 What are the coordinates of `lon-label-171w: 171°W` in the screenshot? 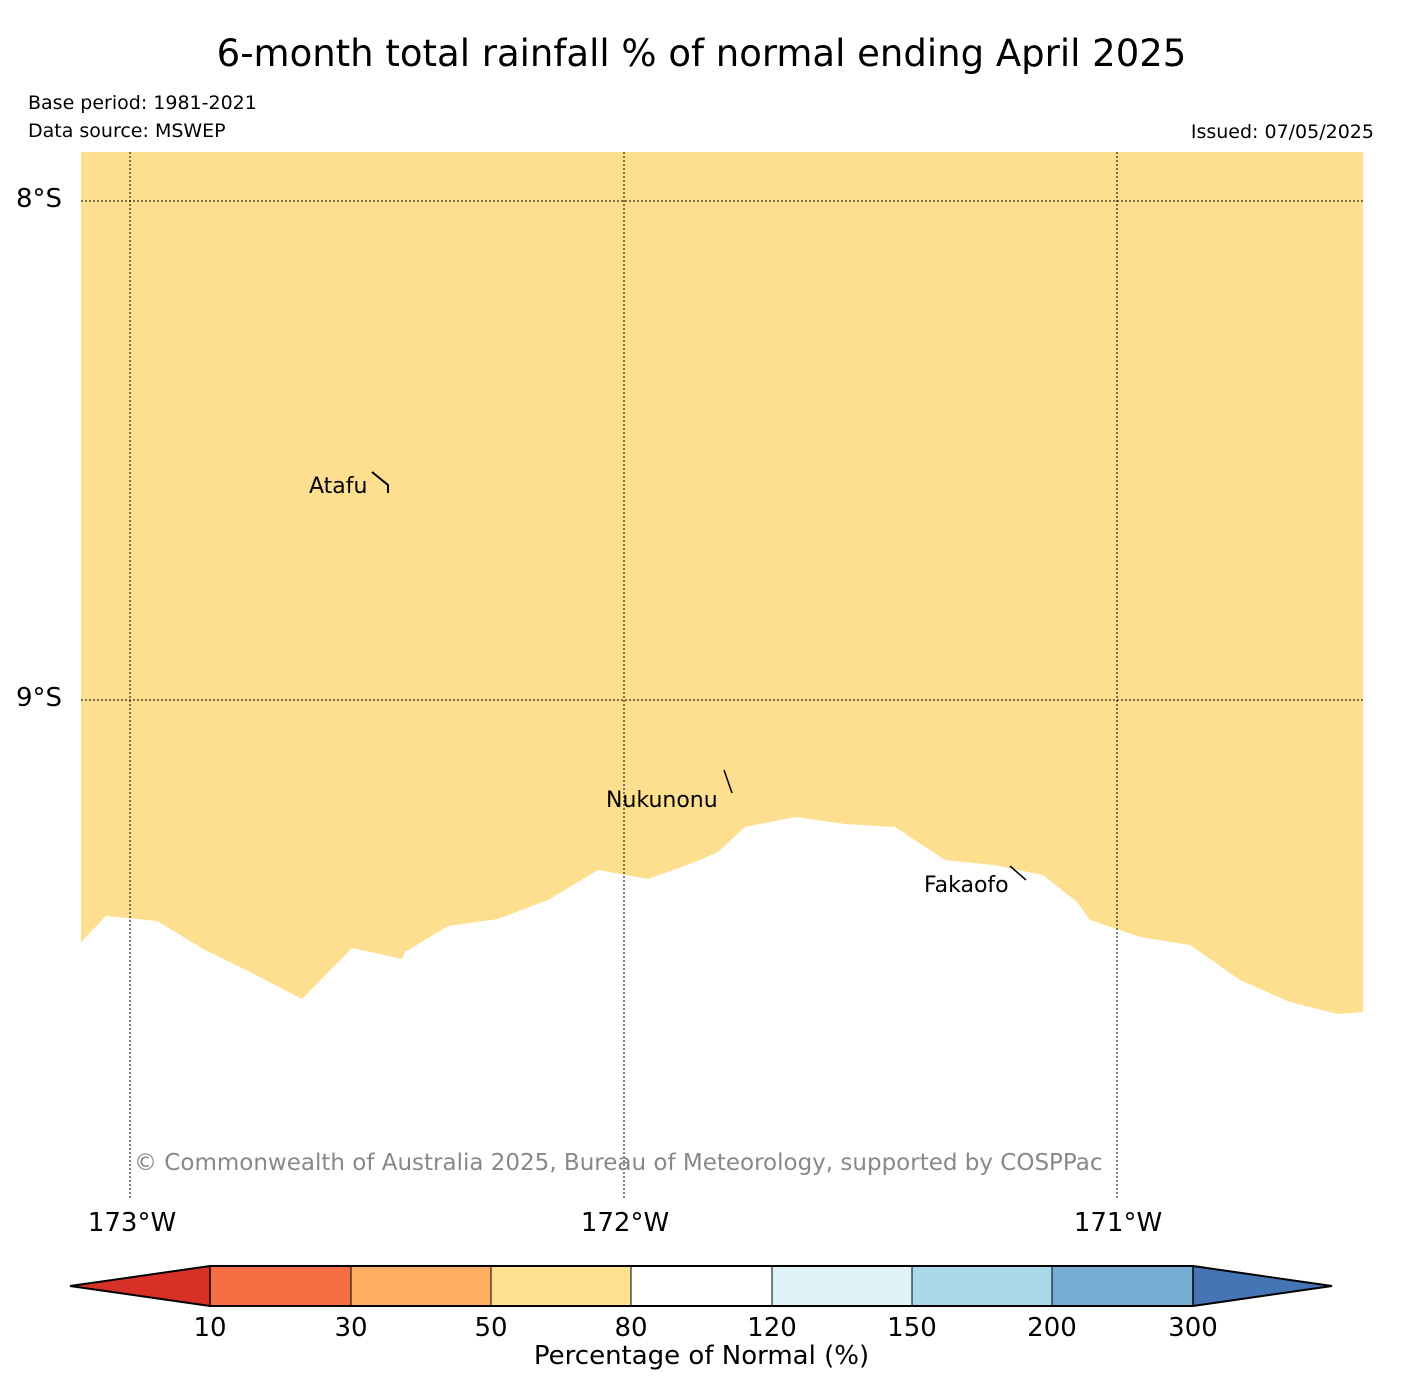 It's located at (1118, 1223).